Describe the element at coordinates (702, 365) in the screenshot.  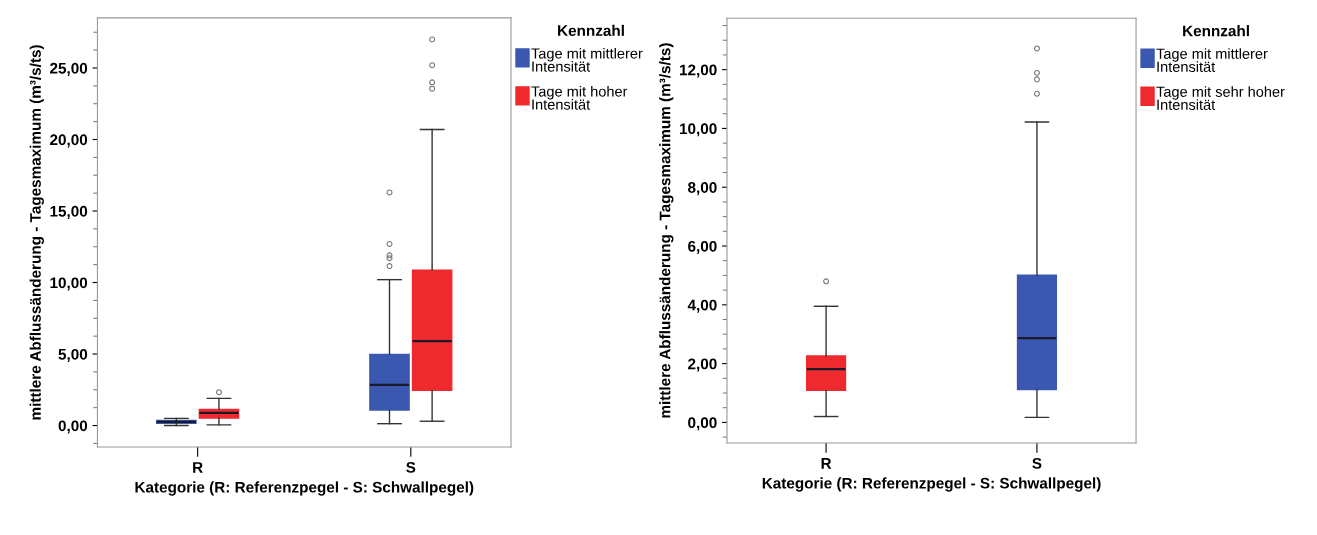
I see `y-tick-label: 2,00` at that location.